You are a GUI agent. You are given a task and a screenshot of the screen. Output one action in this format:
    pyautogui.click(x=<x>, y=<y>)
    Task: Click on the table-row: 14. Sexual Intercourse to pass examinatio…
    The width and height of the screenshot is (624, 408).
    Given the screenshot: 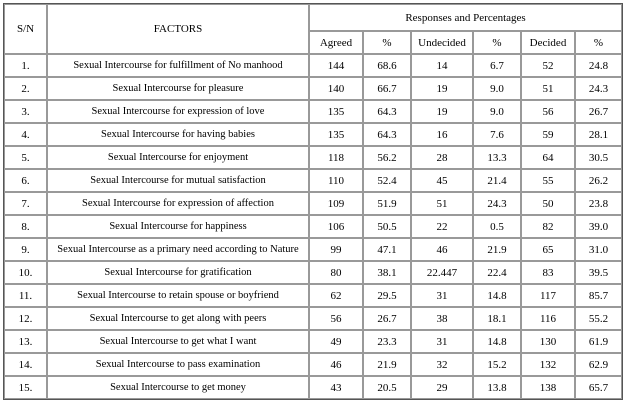 What is the action you would take?
    pyautogui.click(x=313, y=364)
    